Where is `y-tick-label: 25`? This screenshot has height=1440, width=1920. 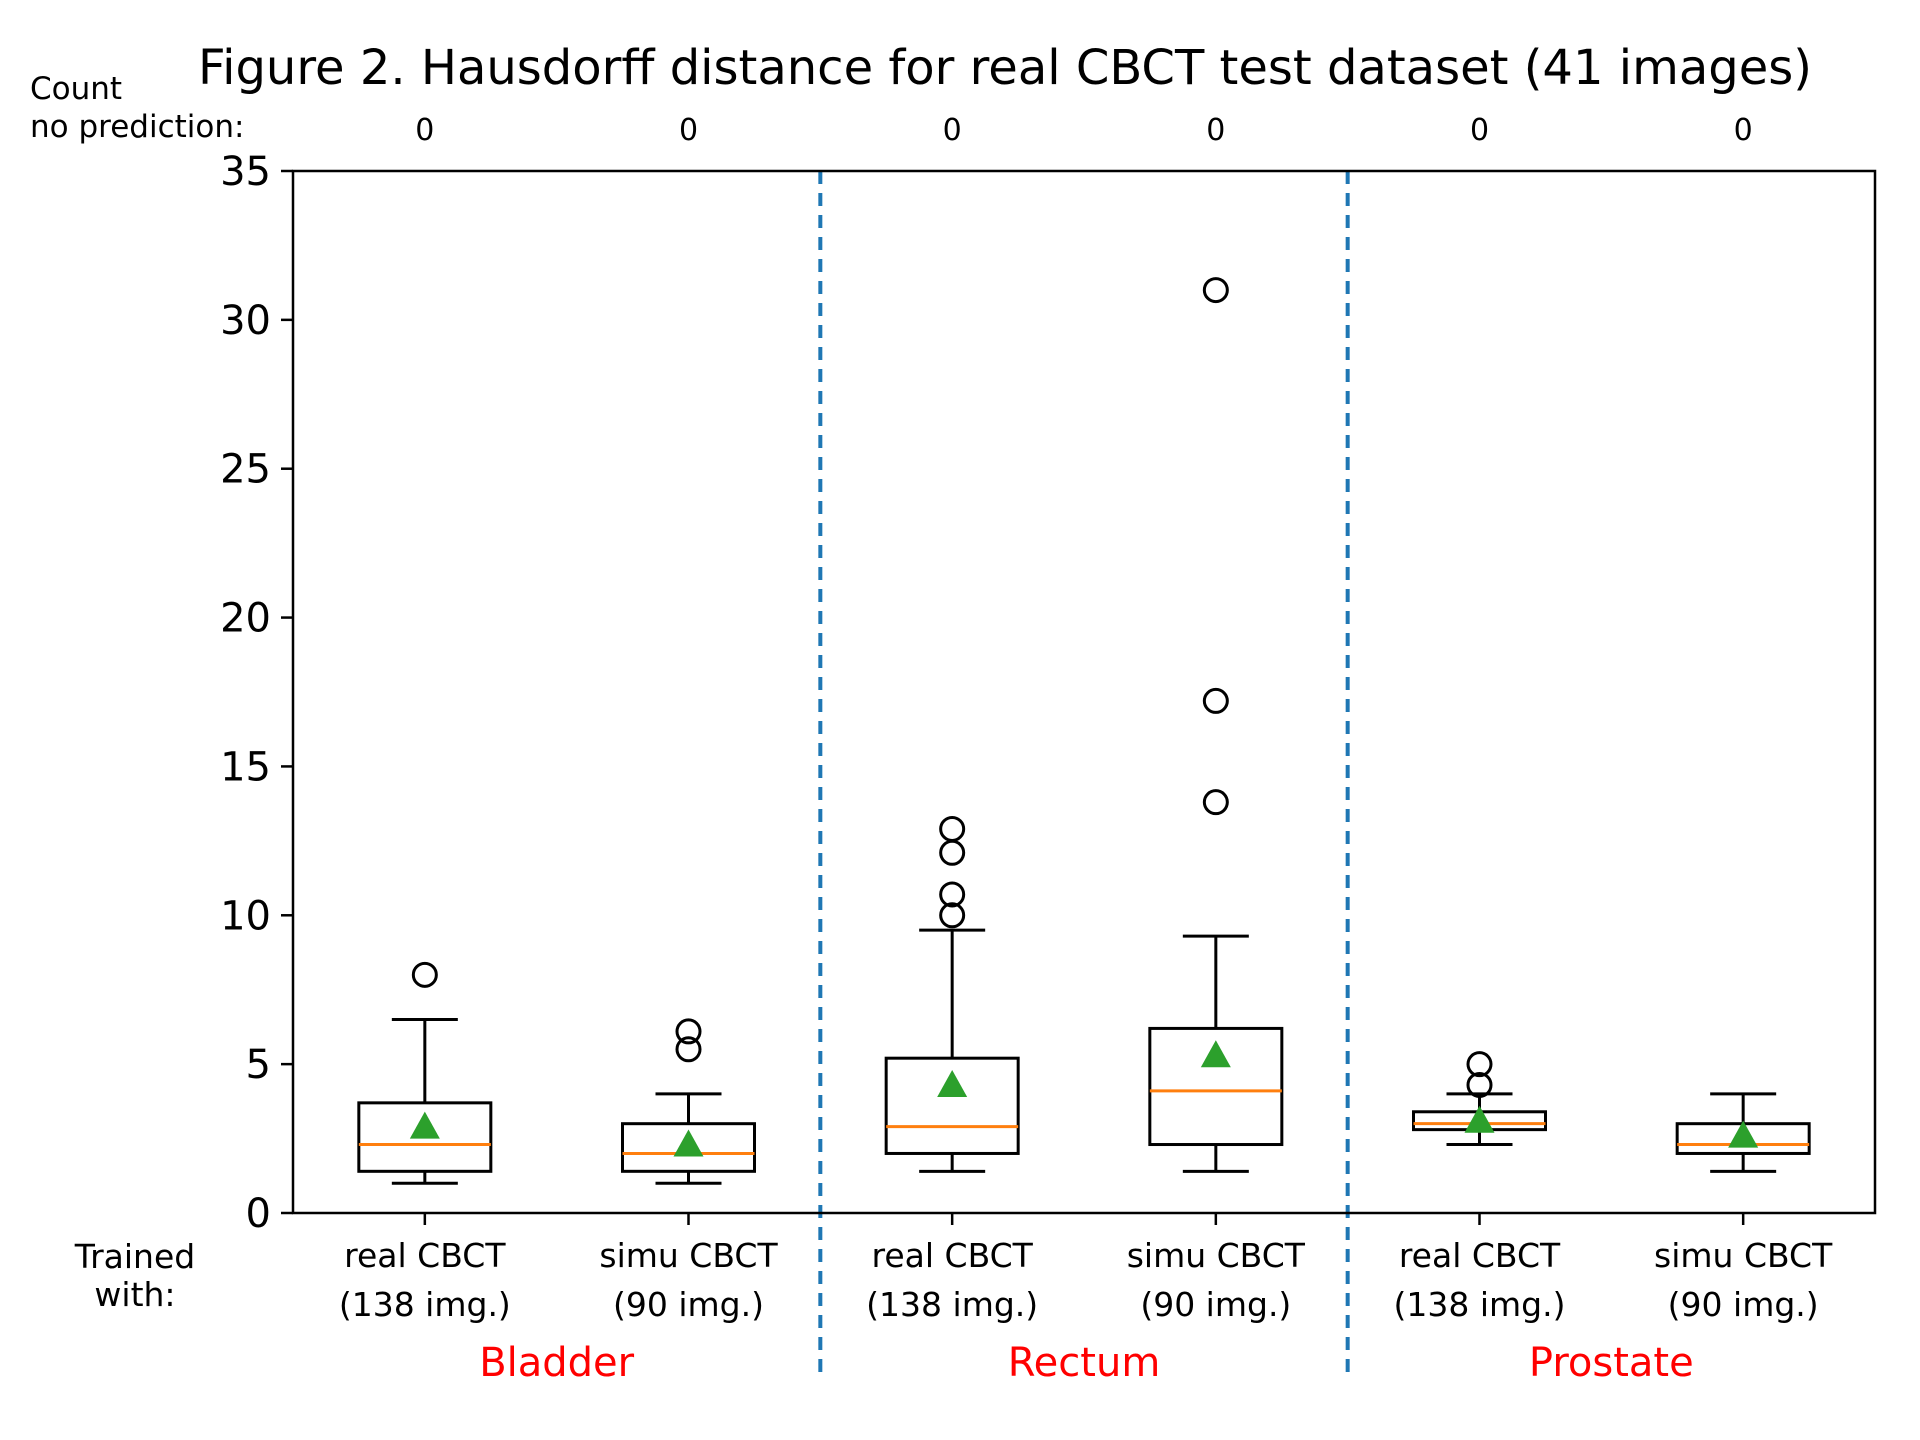 y-tick-label: 25 is located at coordinates (245, 470).